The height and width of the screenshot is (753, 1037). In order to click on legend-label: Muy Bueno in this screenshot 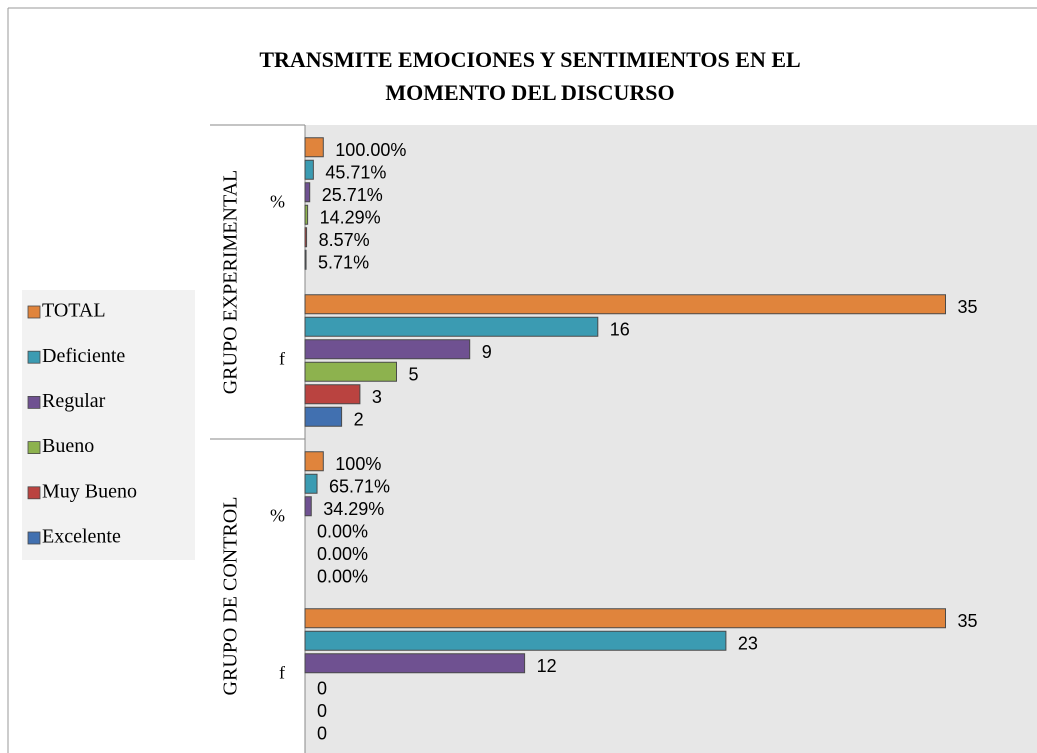, I will do `click(89, 491)`.